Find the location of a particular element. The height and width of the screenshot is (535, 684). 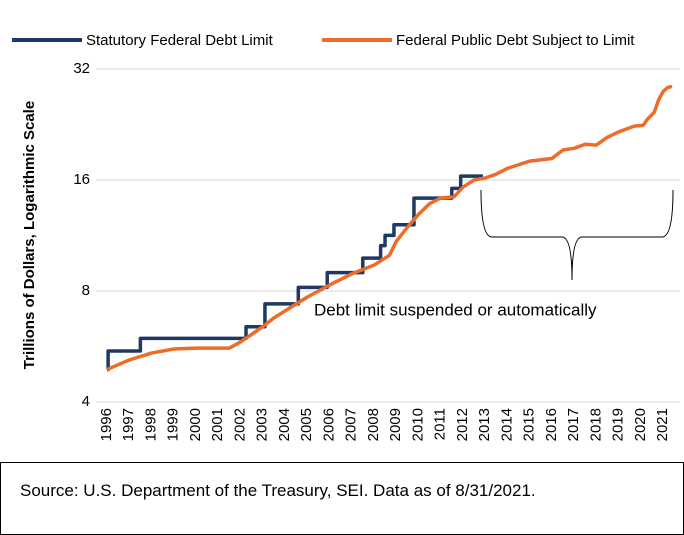

brace is located at coordinates (577, 235).